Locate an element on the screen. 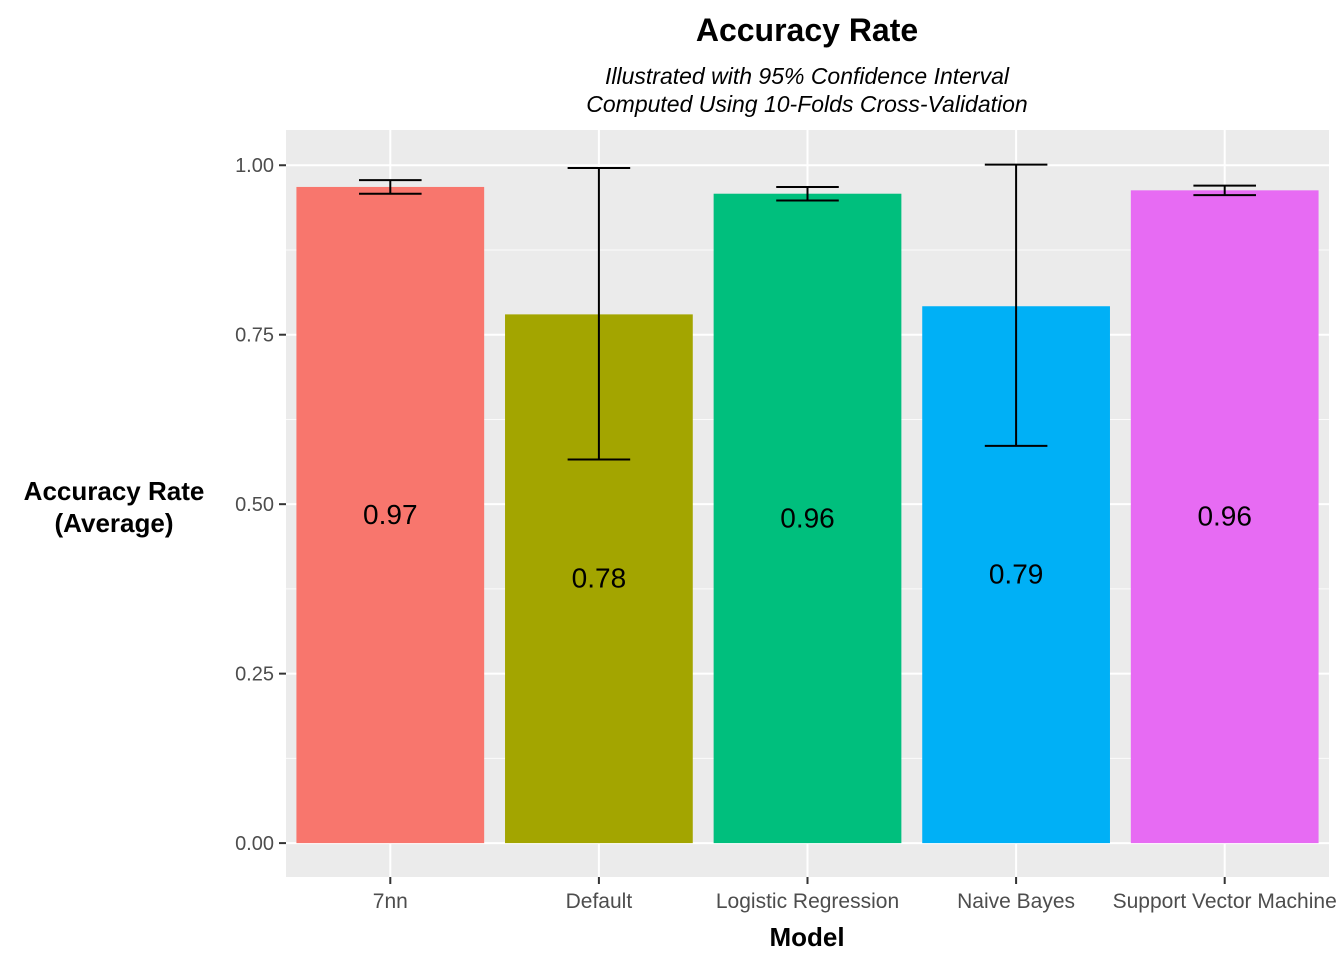  bar-value-labels: 0.97 0.78 0.96 0.79 0.96 is located at coordinates (807, 546).